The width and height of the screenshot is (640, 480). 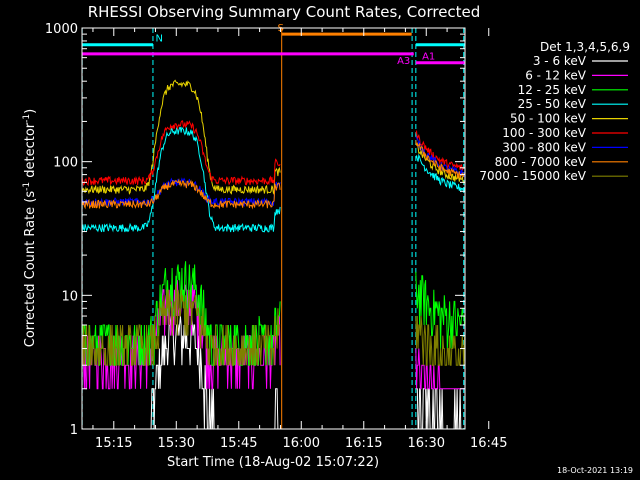 What do you see at coordinates (238, 443) in the screenshot?
I see `x-tick-label: 15:45` at bounding box center [238, 443].